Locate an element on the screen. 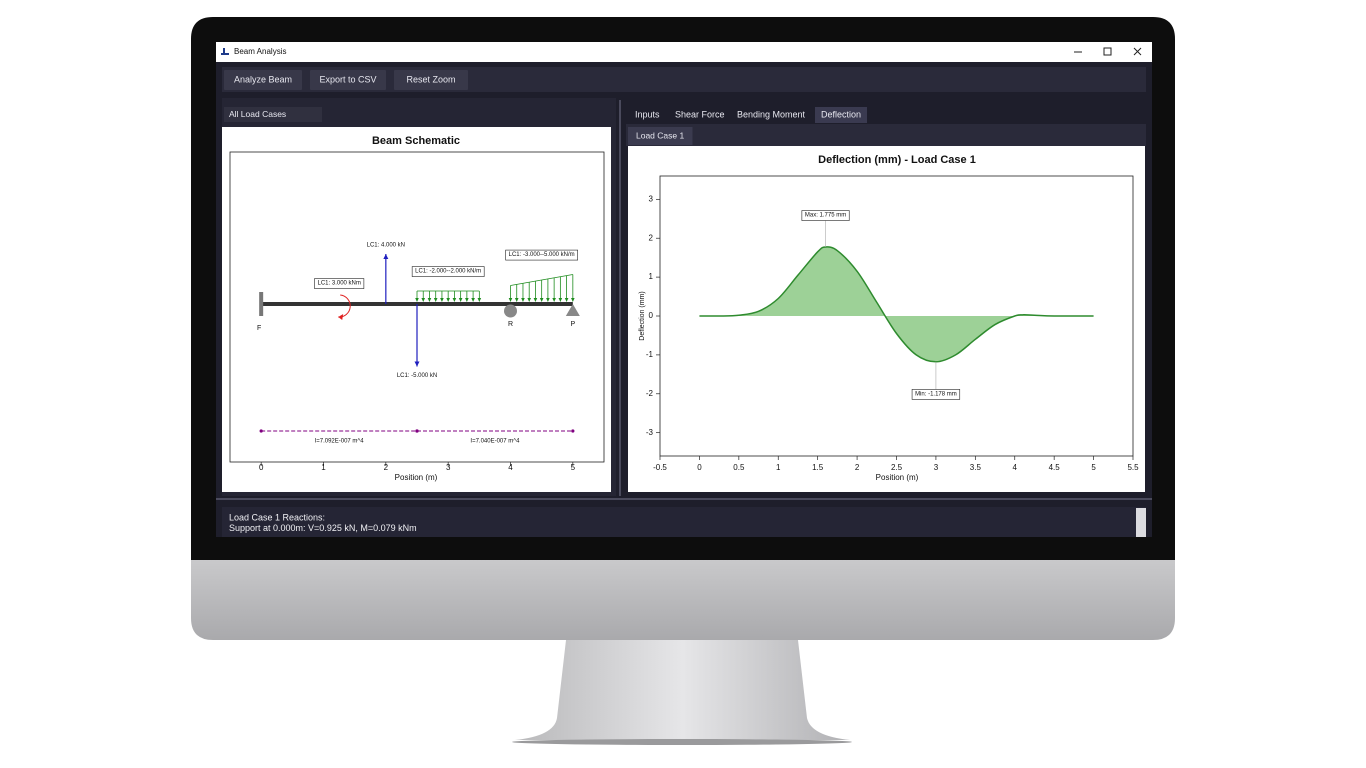 The height and width of the screenshot is (768, 1366). support-label: F is located at coordinates (259, 328).